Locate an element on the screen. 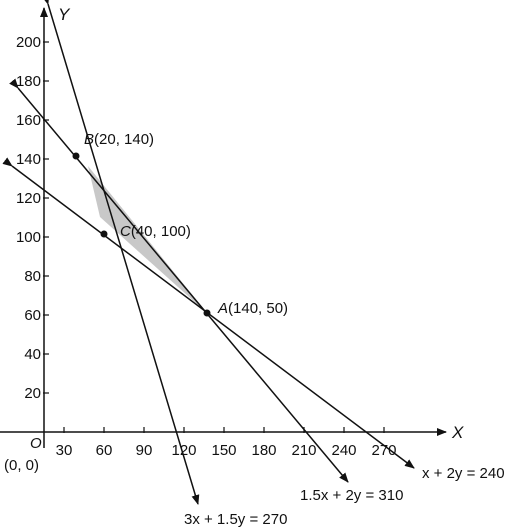  point-b-label: B(20, 140) is located at coordinates (119, 139).